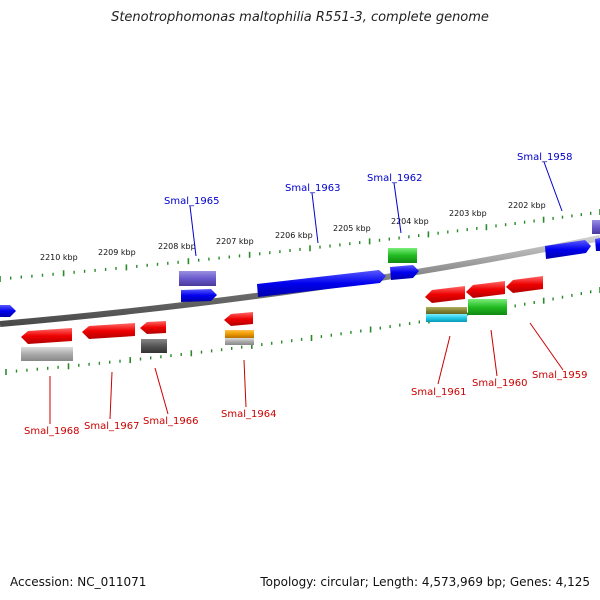 Image resolution: width=600 pixels, height=600 pixels. I want to click on reverse-genes, so click(282, 318).